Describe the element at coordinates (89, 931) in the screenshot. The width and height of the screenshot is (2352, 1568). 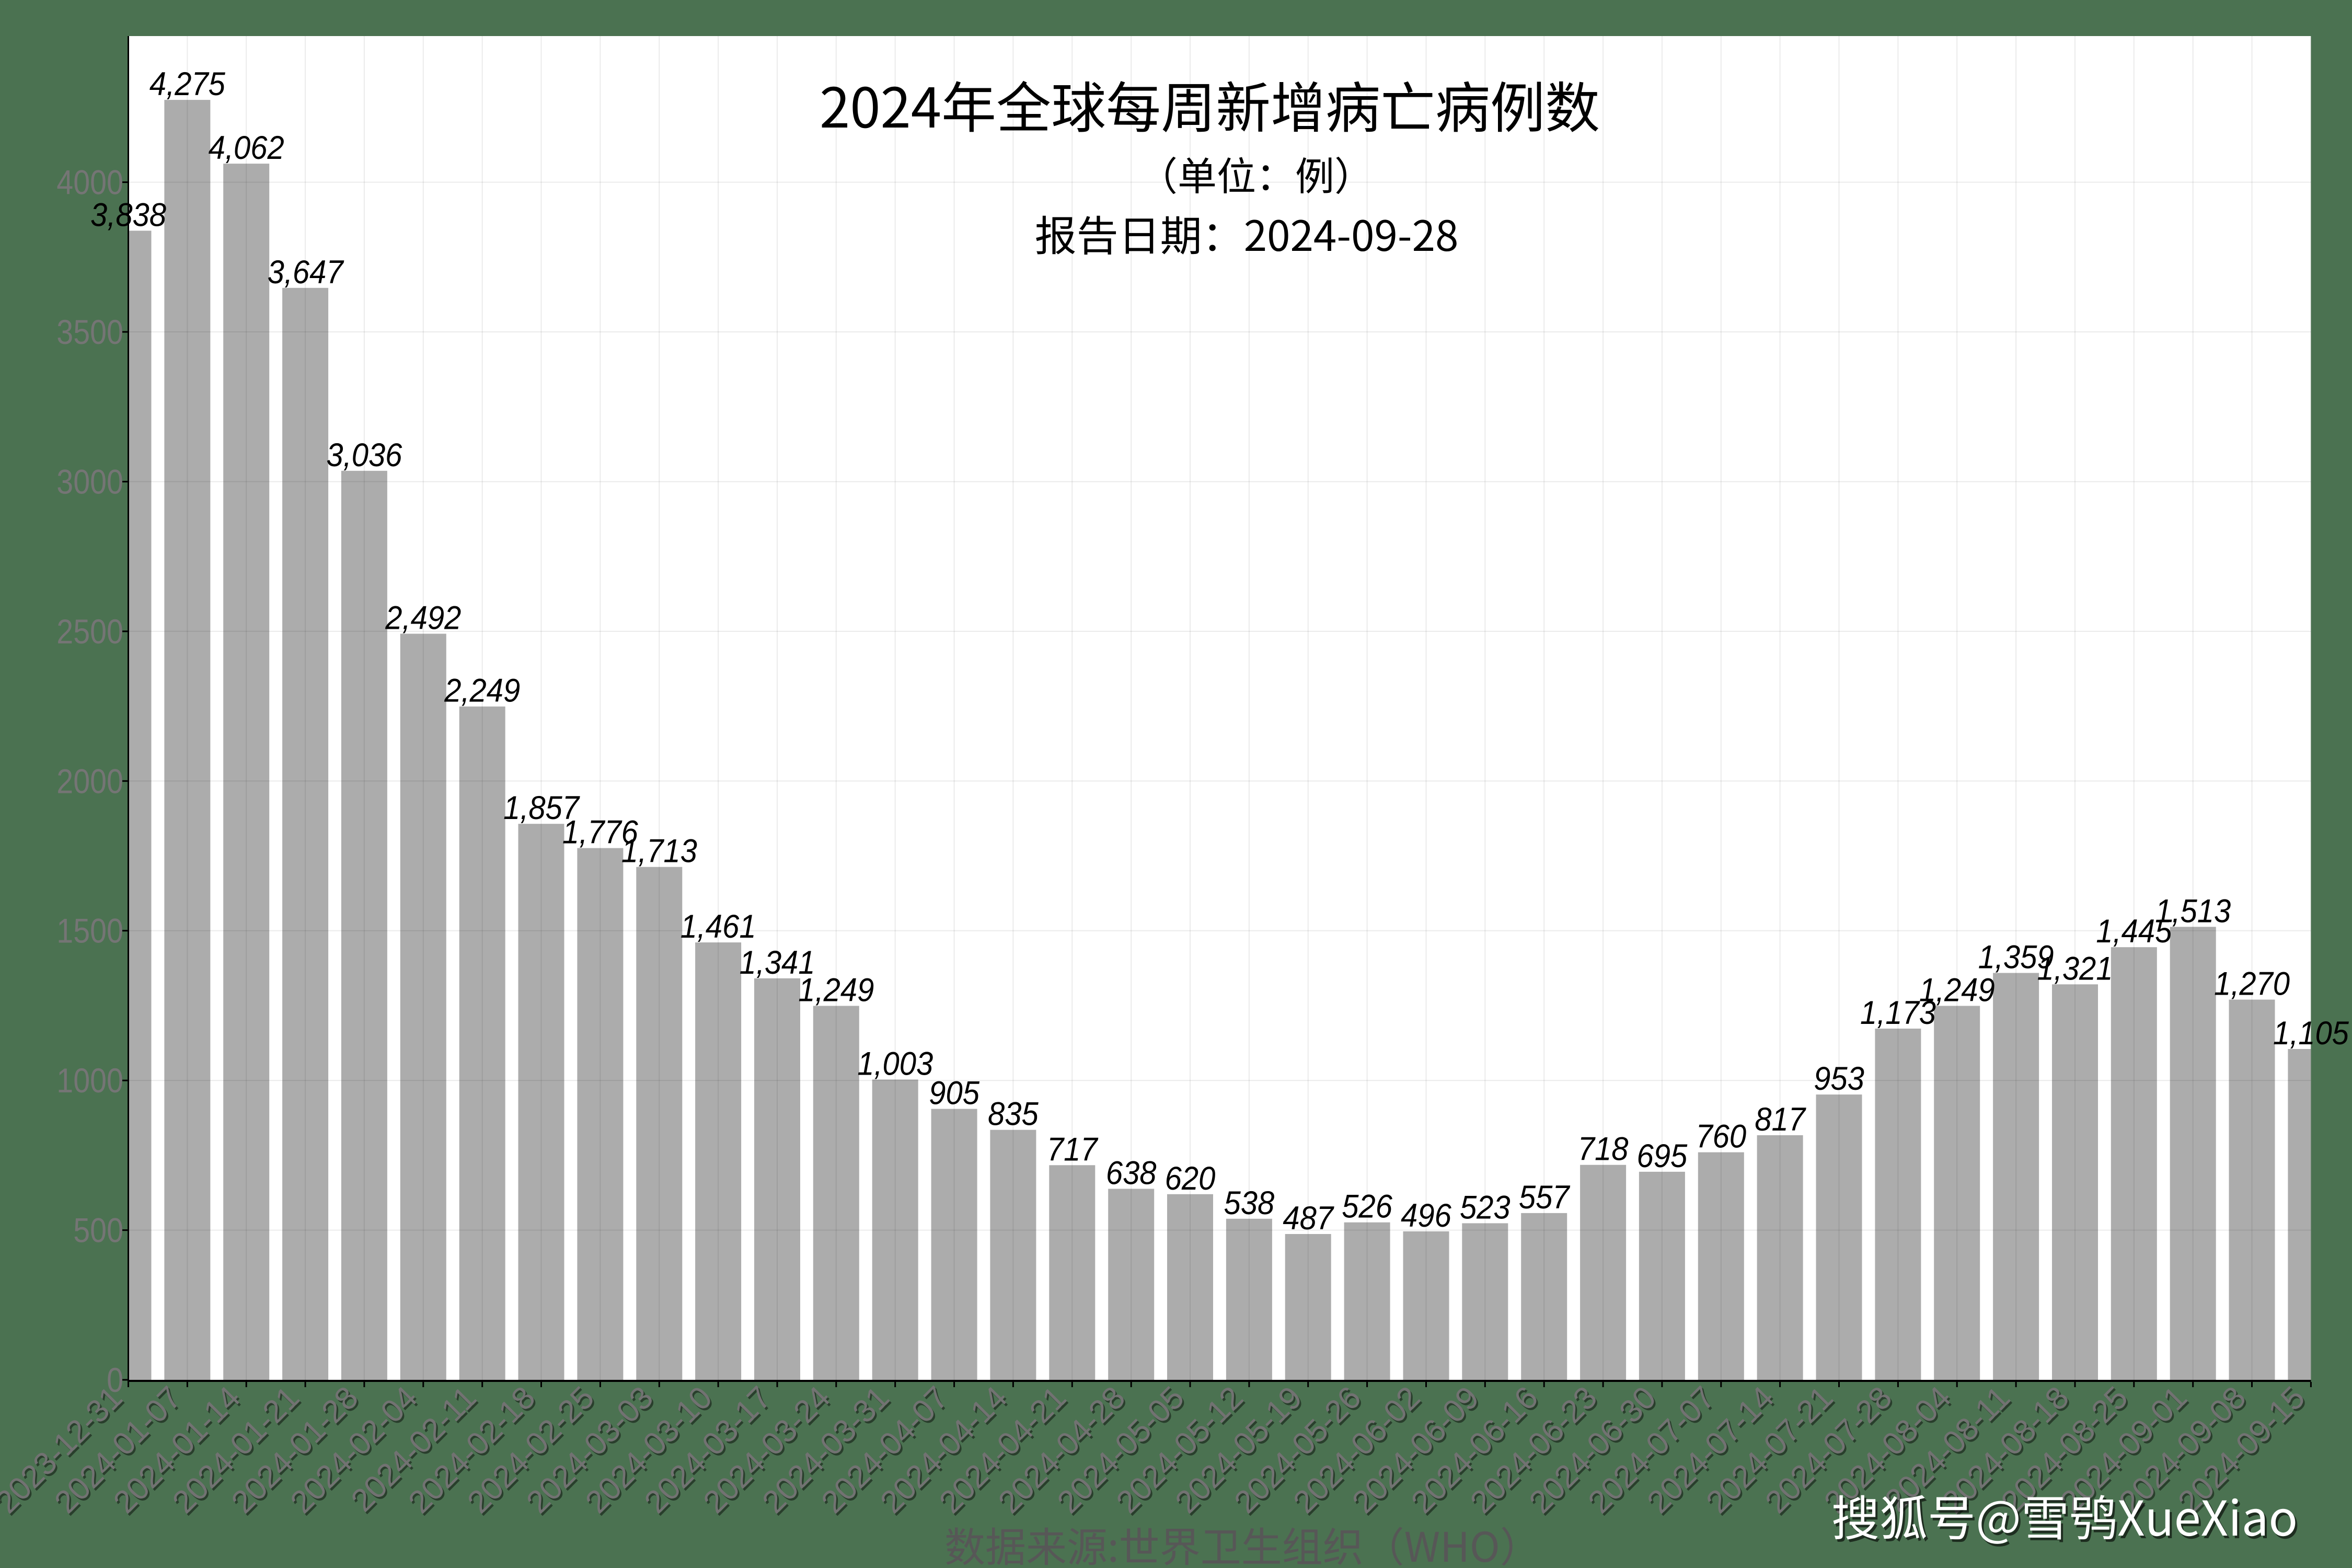
I see `svg-text: 1500` at that location.